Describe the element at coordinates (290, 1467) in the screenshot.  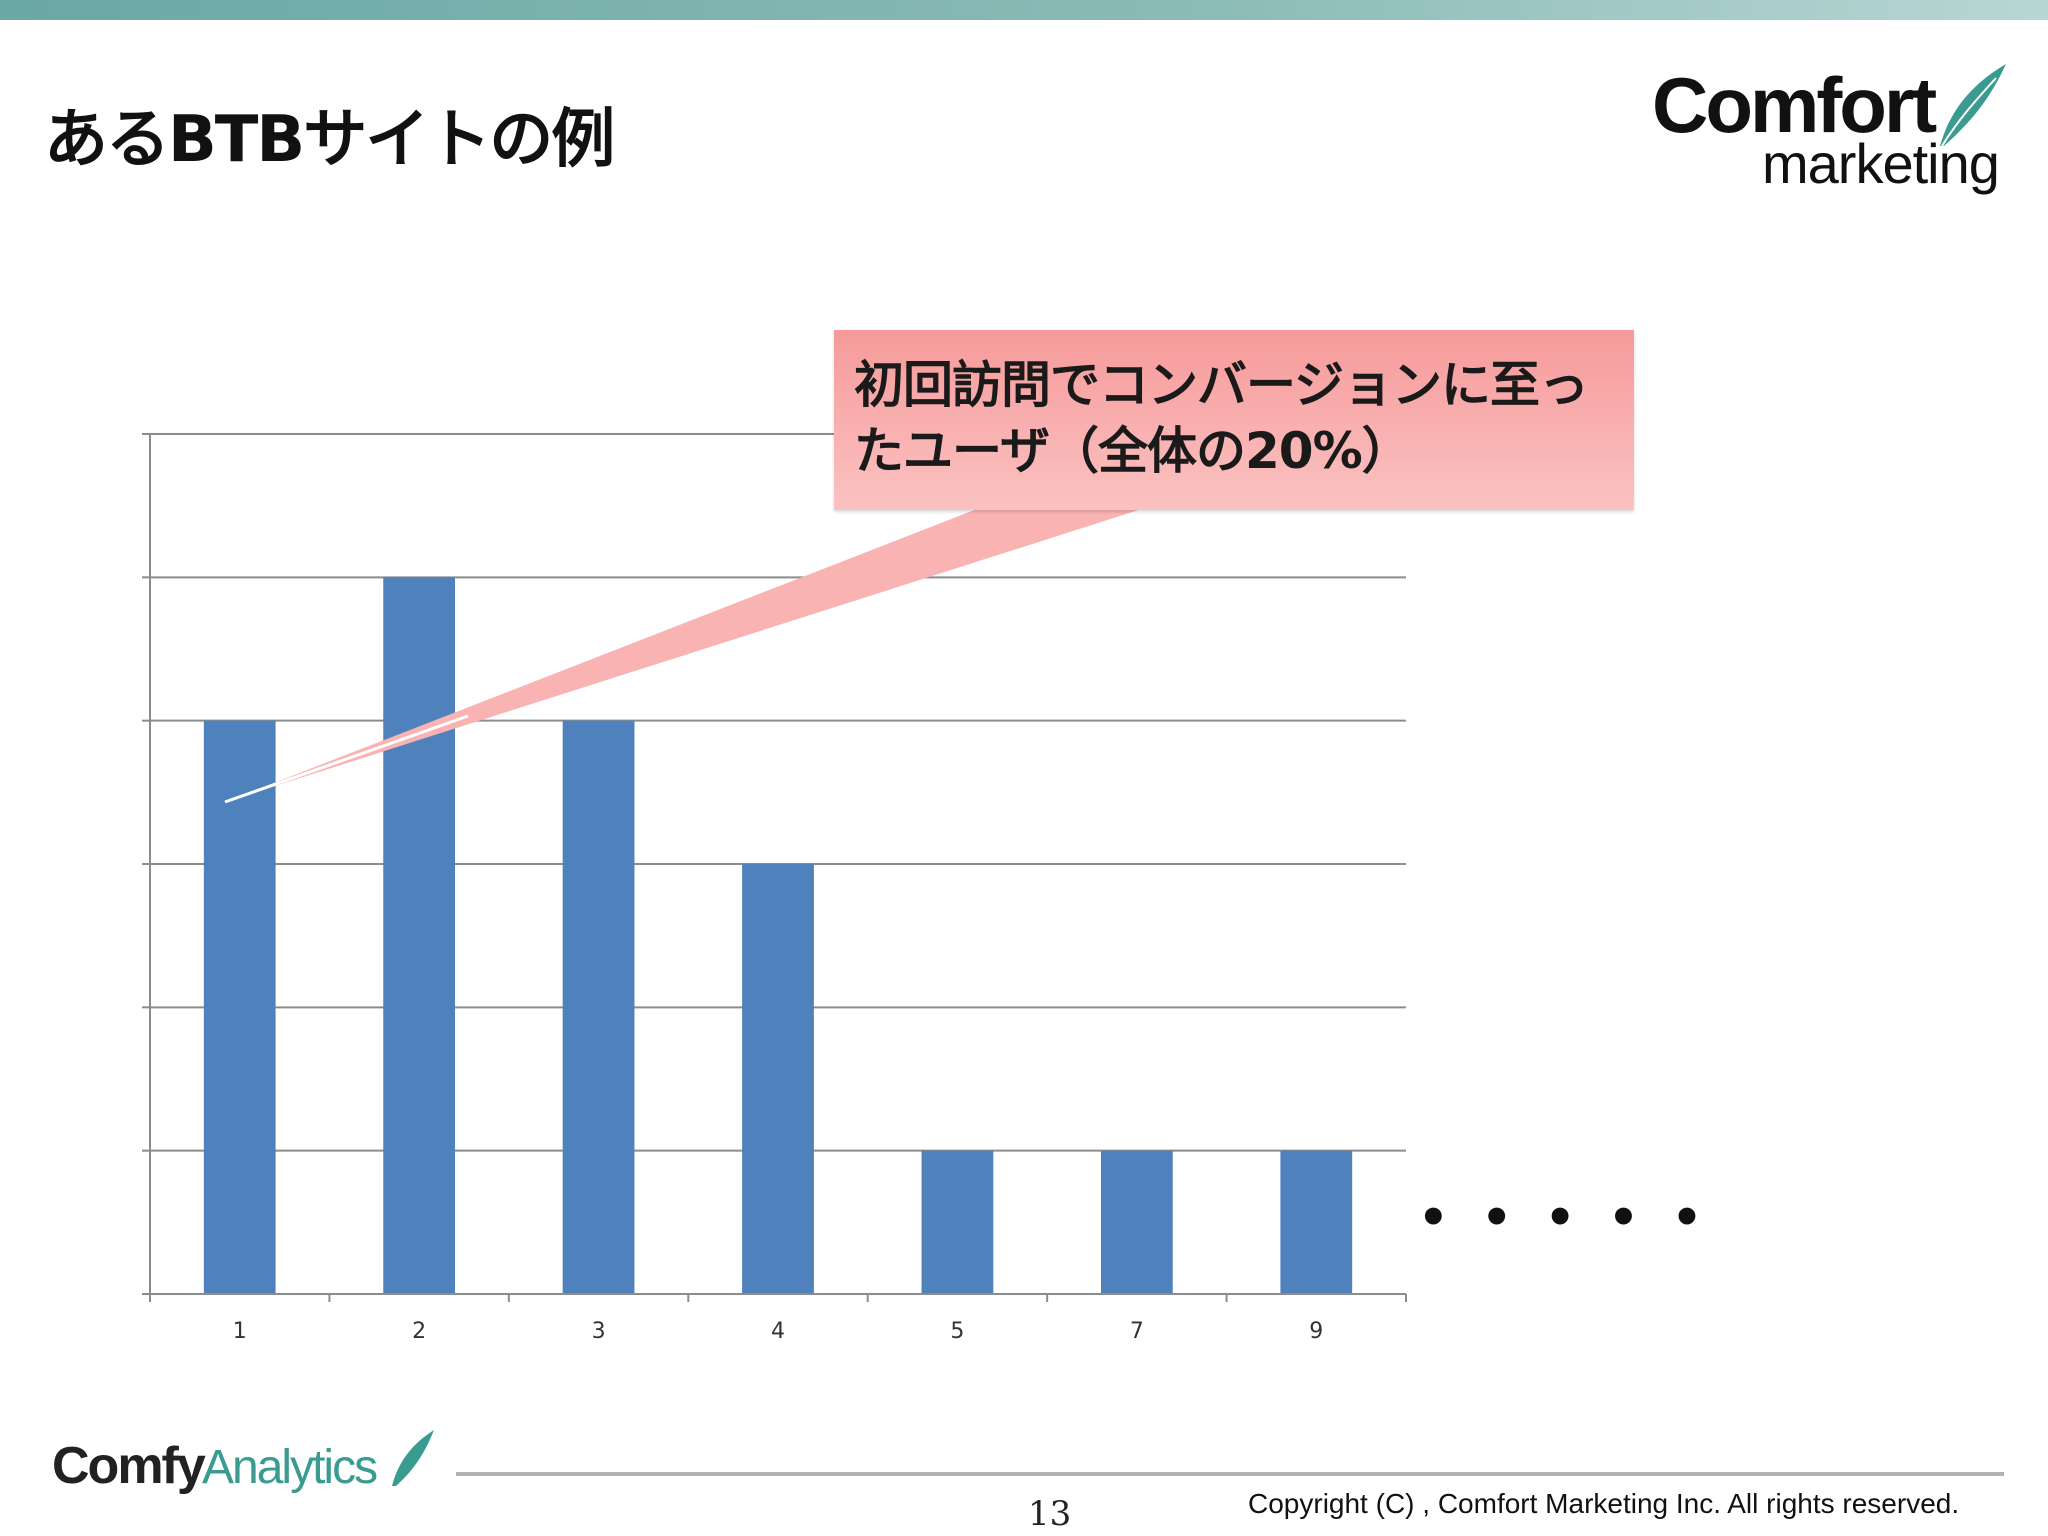
I see `logo-word-analytics: Analytics` at that location.